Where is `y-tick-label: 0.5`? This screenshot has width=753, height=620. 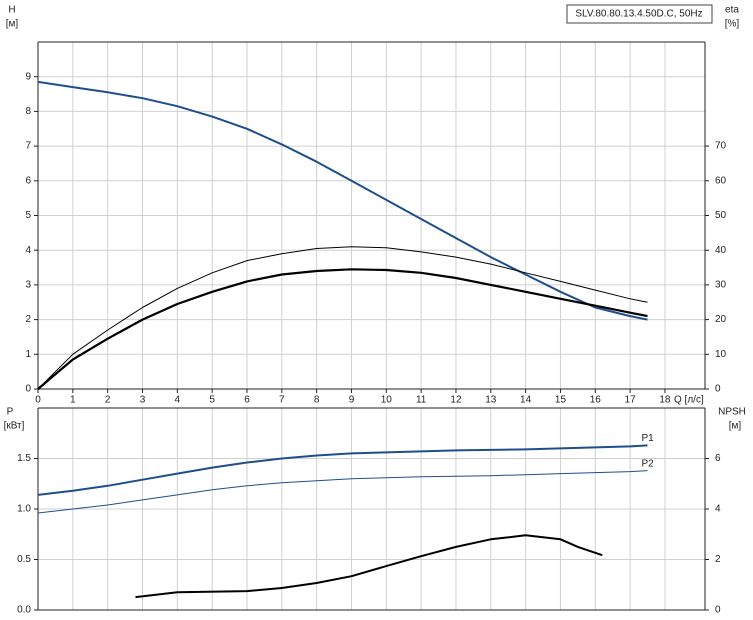 y-tick-label: 0.5 is located at coordinates (24, 559).